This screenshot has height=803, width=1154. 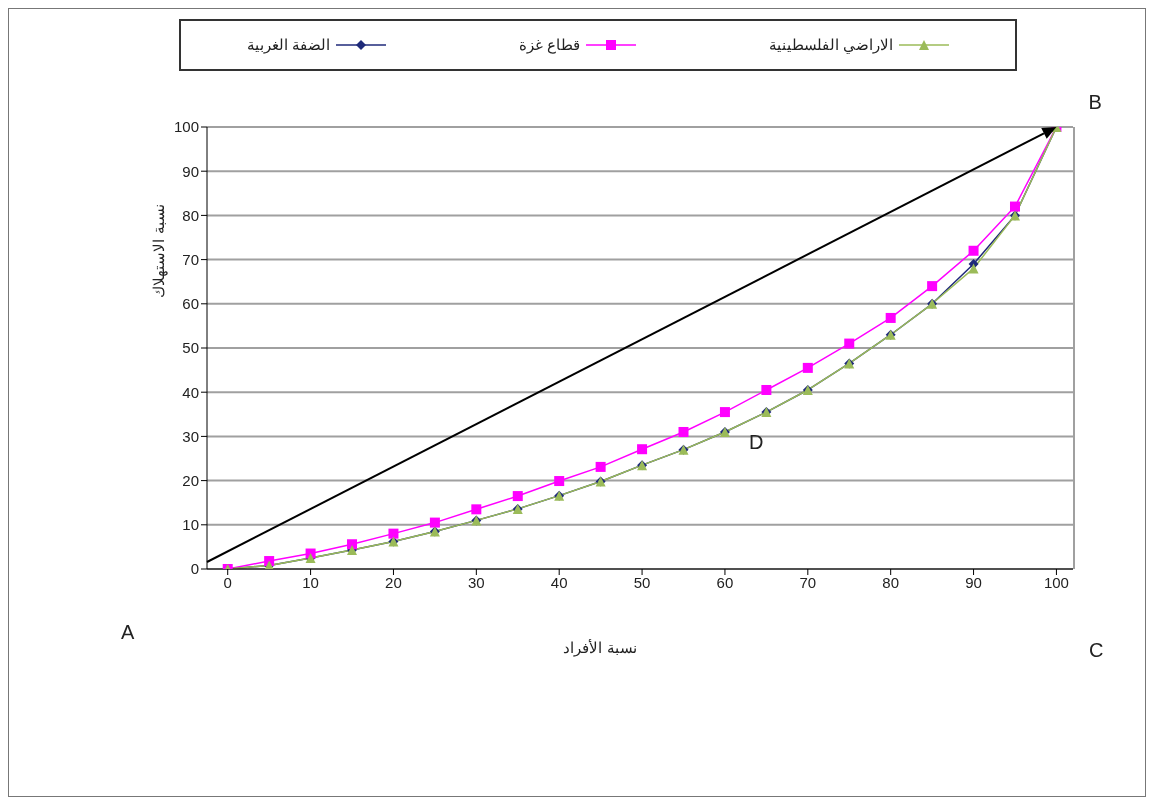 I want to click on y-tick-label: 50, so click(x=190, y=348).